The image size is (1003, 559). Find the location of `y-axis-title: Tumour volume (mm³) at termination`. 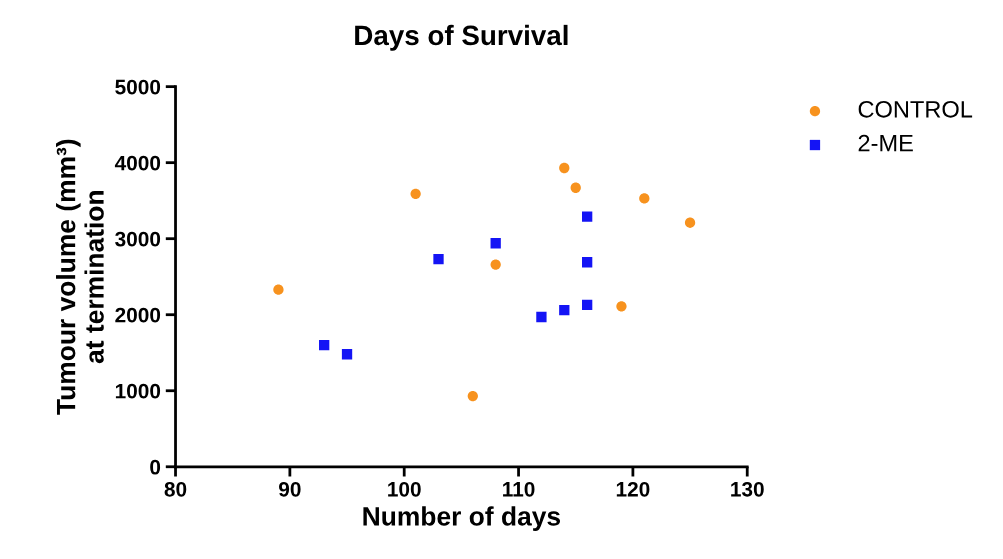

y-axis-title: Tumour volume (mm³) at termination is located at coordinates (80, 277).